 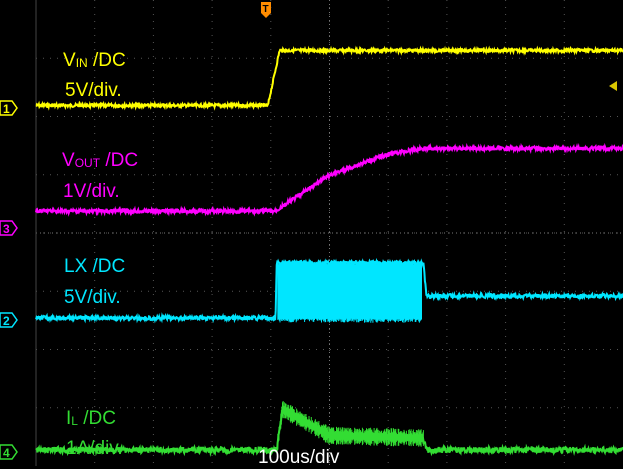 What do you see at coordinates (87, 163) in the screenshot?
I see `ch3-name-sub: OUT` at bounding box center [87, 163].